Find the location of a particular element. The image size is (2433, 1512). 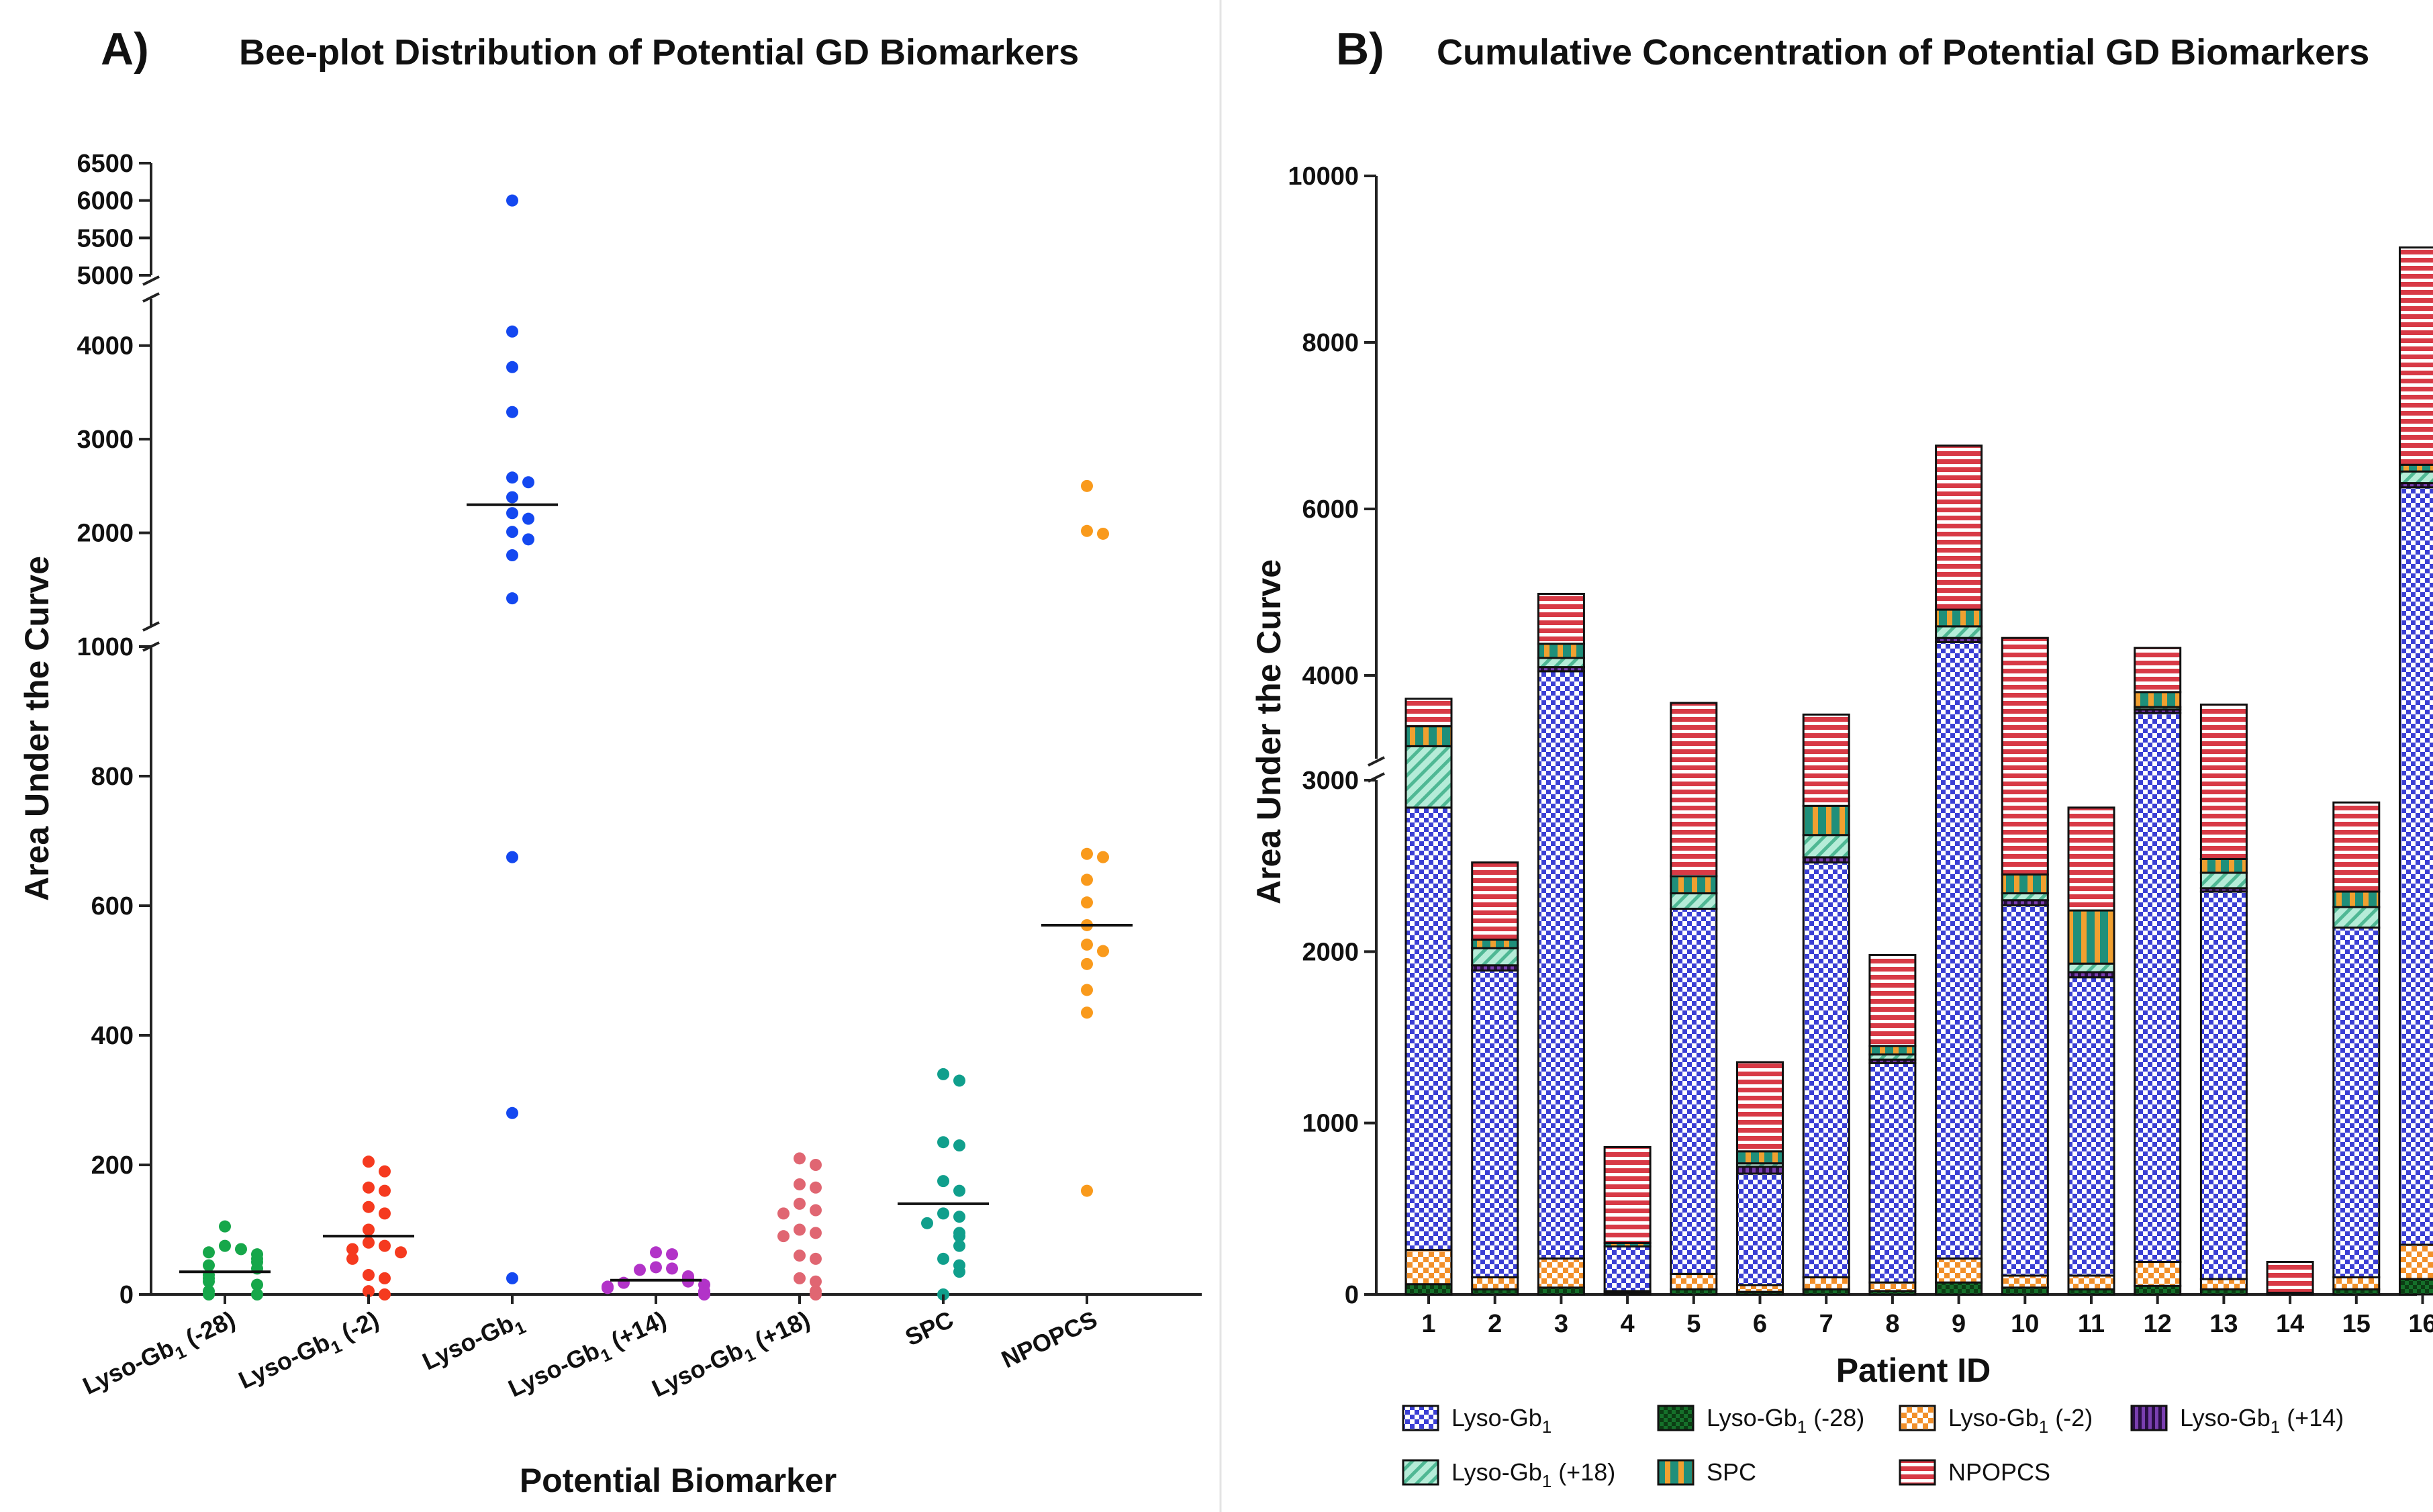

b-legend-label-sub: 1 is located at coordinates (2043, 1427).